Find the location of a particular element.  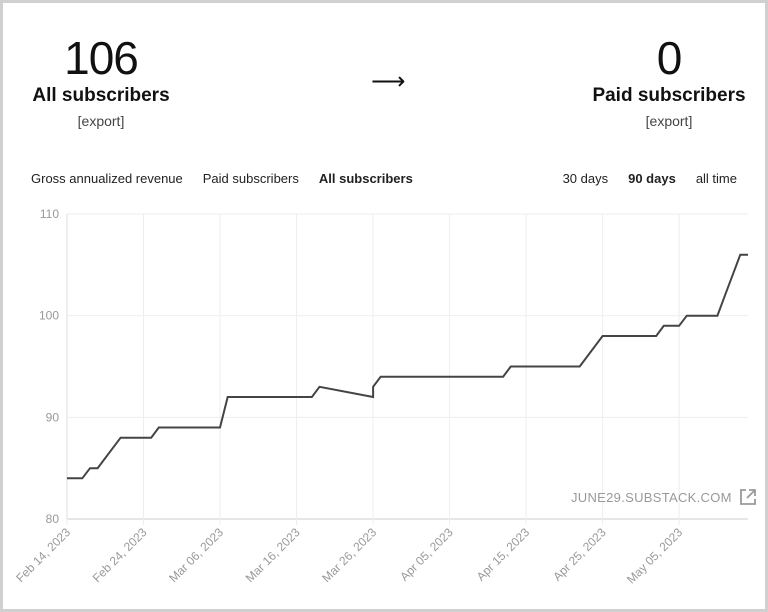

tab-30-days: 30 days is located at coordinates (585, 178).